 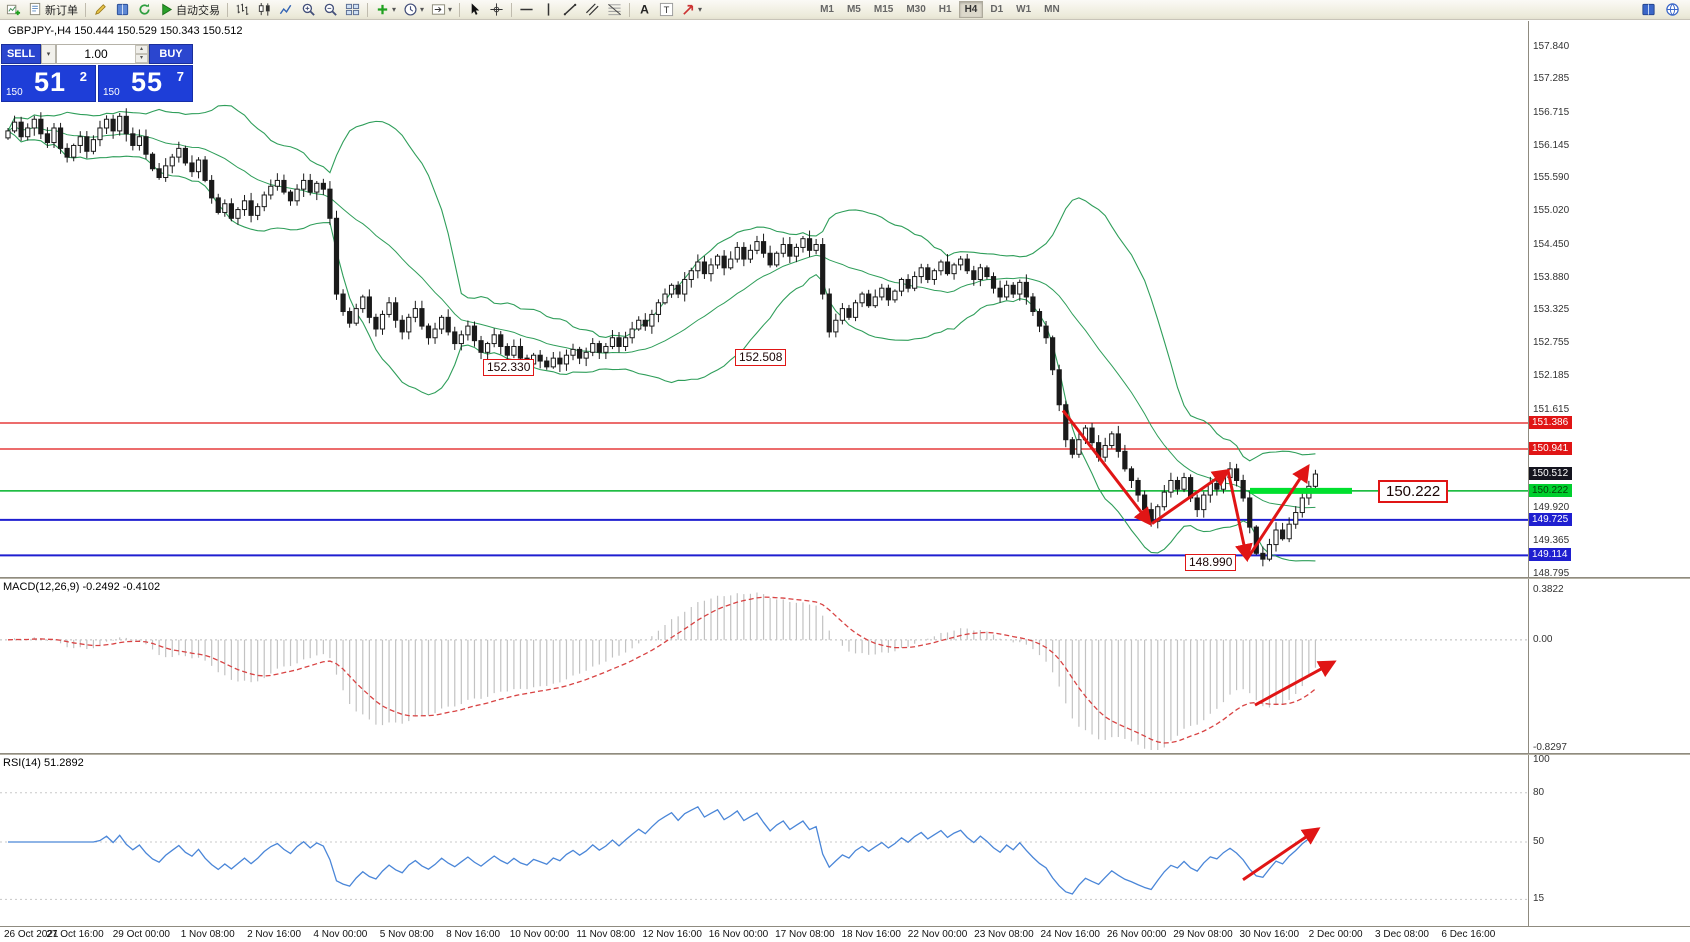 What do you see at coordinates (242, 10) in the screenshot?
I see `chart-bars-button` at bounding box center [242, 10].